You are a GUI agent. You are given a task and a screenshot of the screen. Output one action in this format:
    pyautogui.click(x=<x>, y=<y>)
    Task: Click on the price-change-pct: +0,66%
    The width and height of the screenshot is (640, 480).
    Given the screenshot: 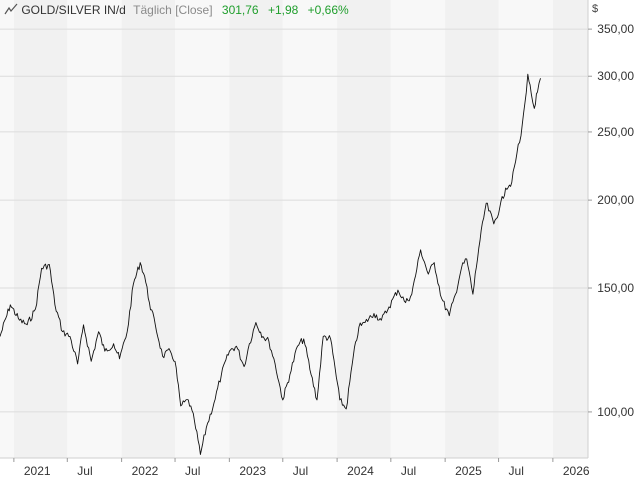 What is the action you would take?
    pyautogui.click(x=328, y=10)
    